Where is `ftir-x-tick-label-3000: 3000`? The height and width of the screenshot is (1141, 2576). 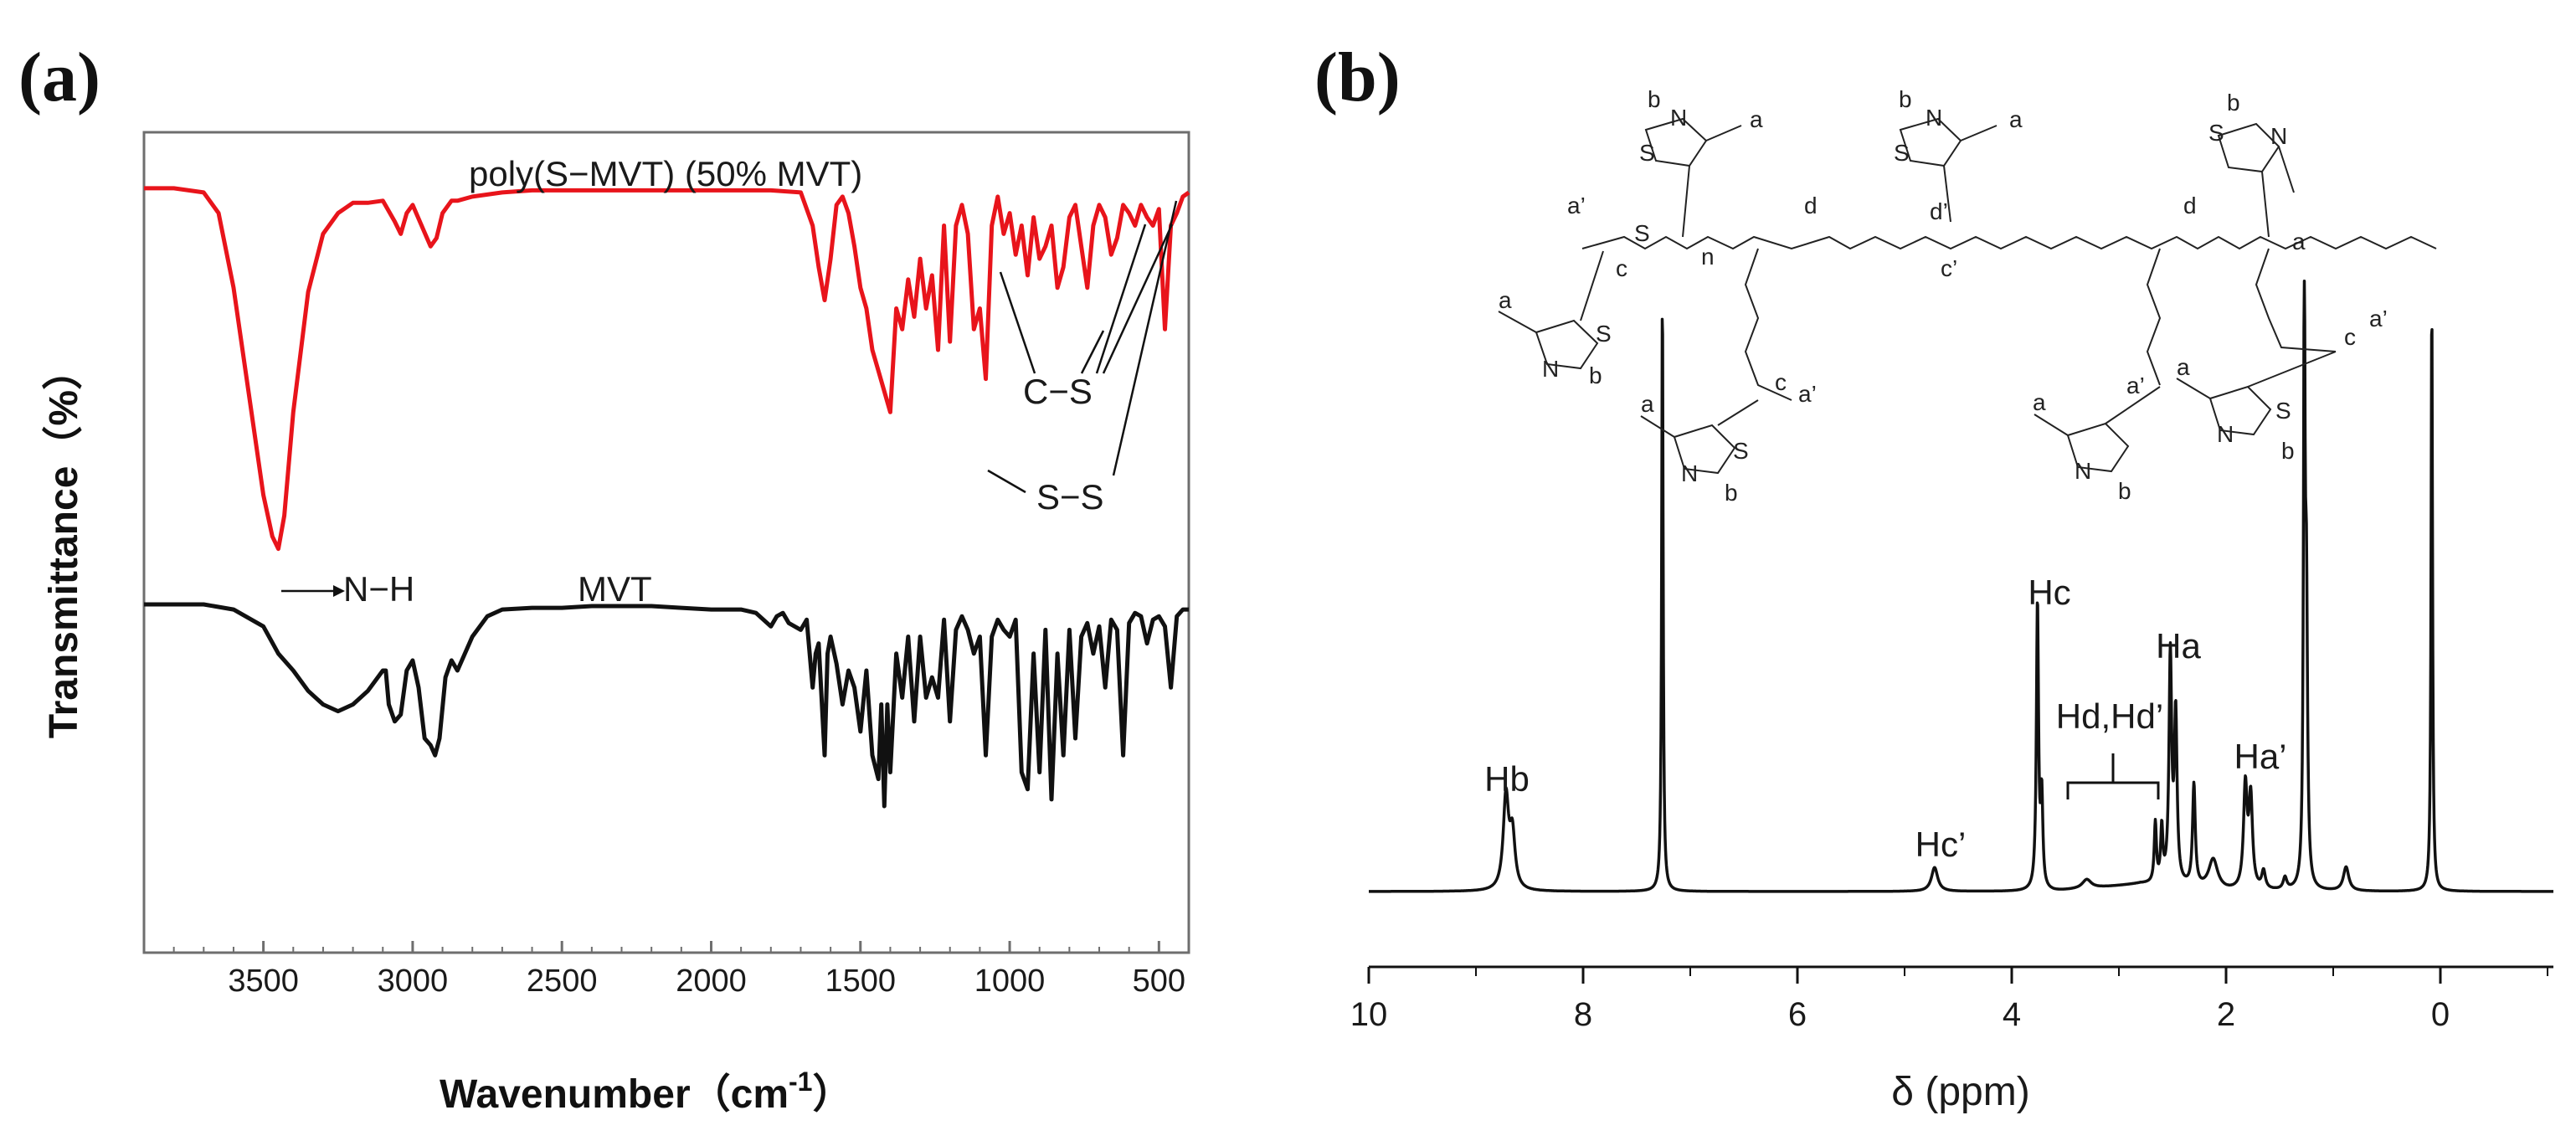 ftir-x-tick-label-3000: 3000 is located at coordinates (414, 981).